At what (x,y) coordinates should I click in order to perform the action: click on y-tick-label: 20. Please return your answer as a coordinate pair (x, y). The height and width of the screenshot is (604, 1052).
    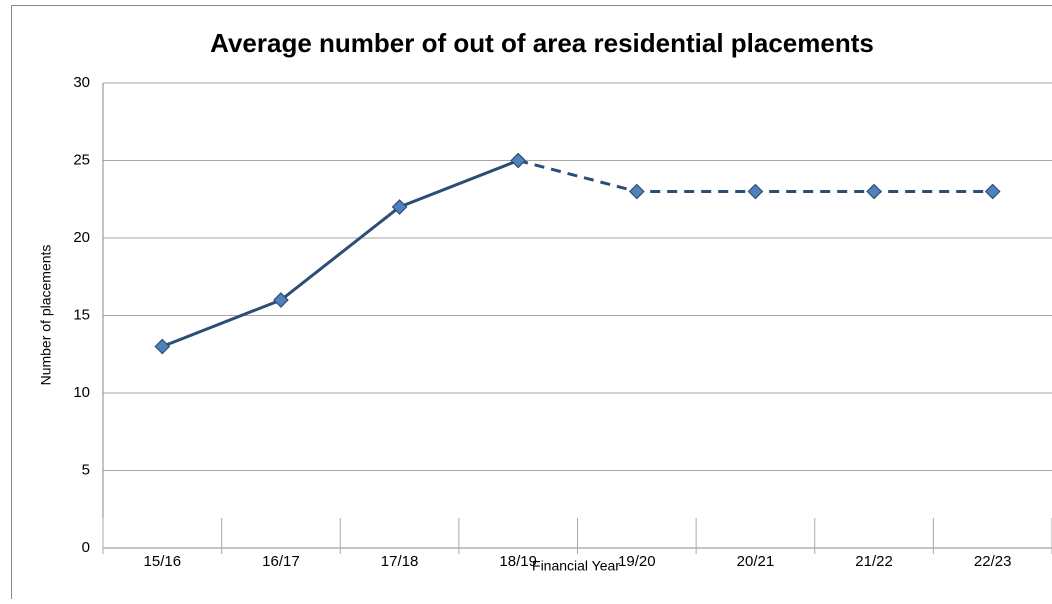
    Looking at the image, I should click on (81, 237).